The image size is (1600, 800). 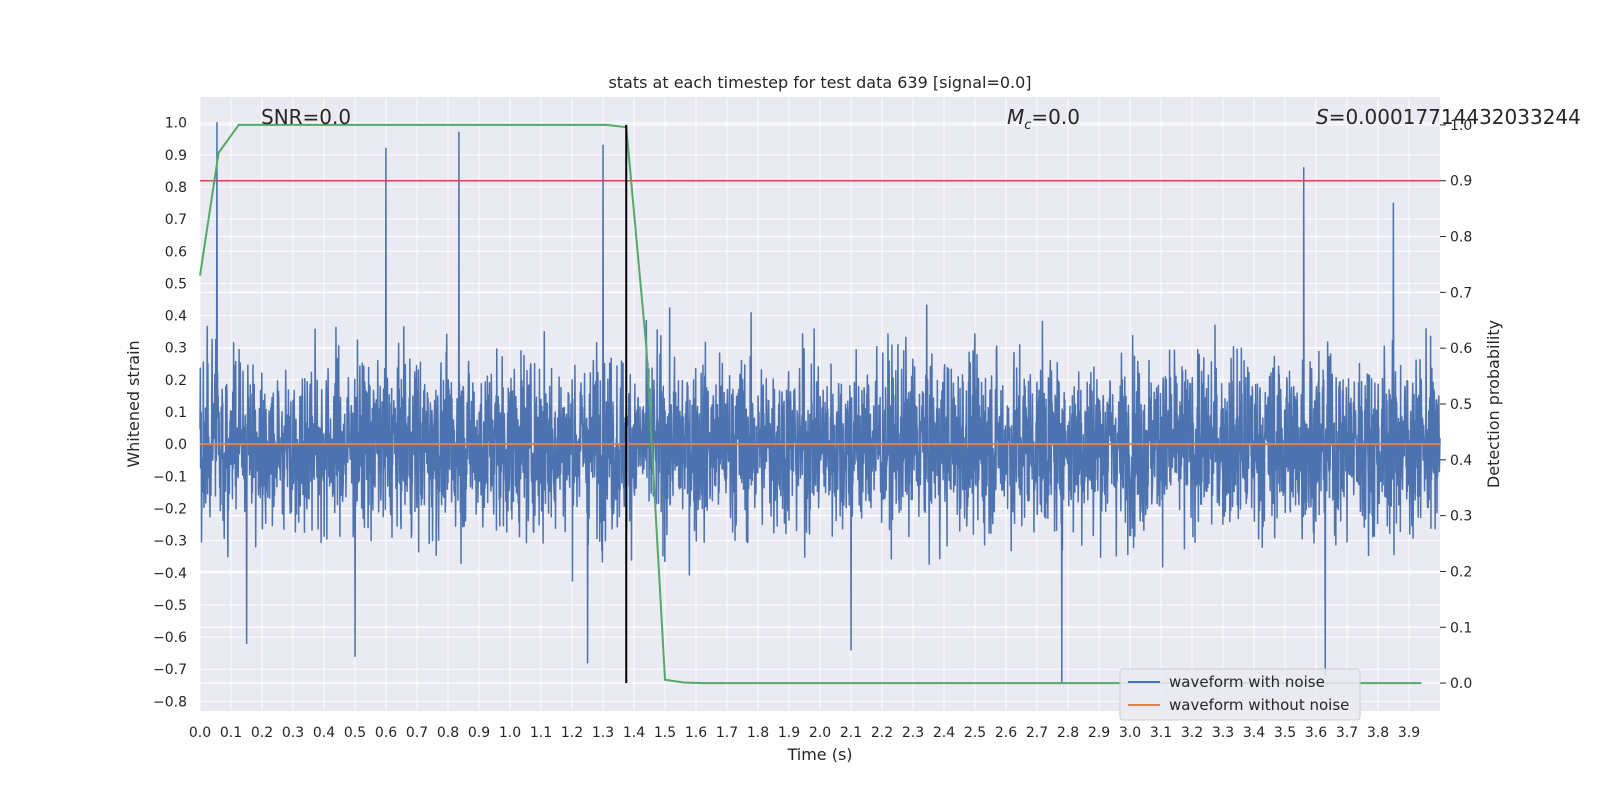 What do you see at coordinates (479, 733) in the screenshot?
I see `x-tick-label: 0.9` at bounding box center [479, 733].